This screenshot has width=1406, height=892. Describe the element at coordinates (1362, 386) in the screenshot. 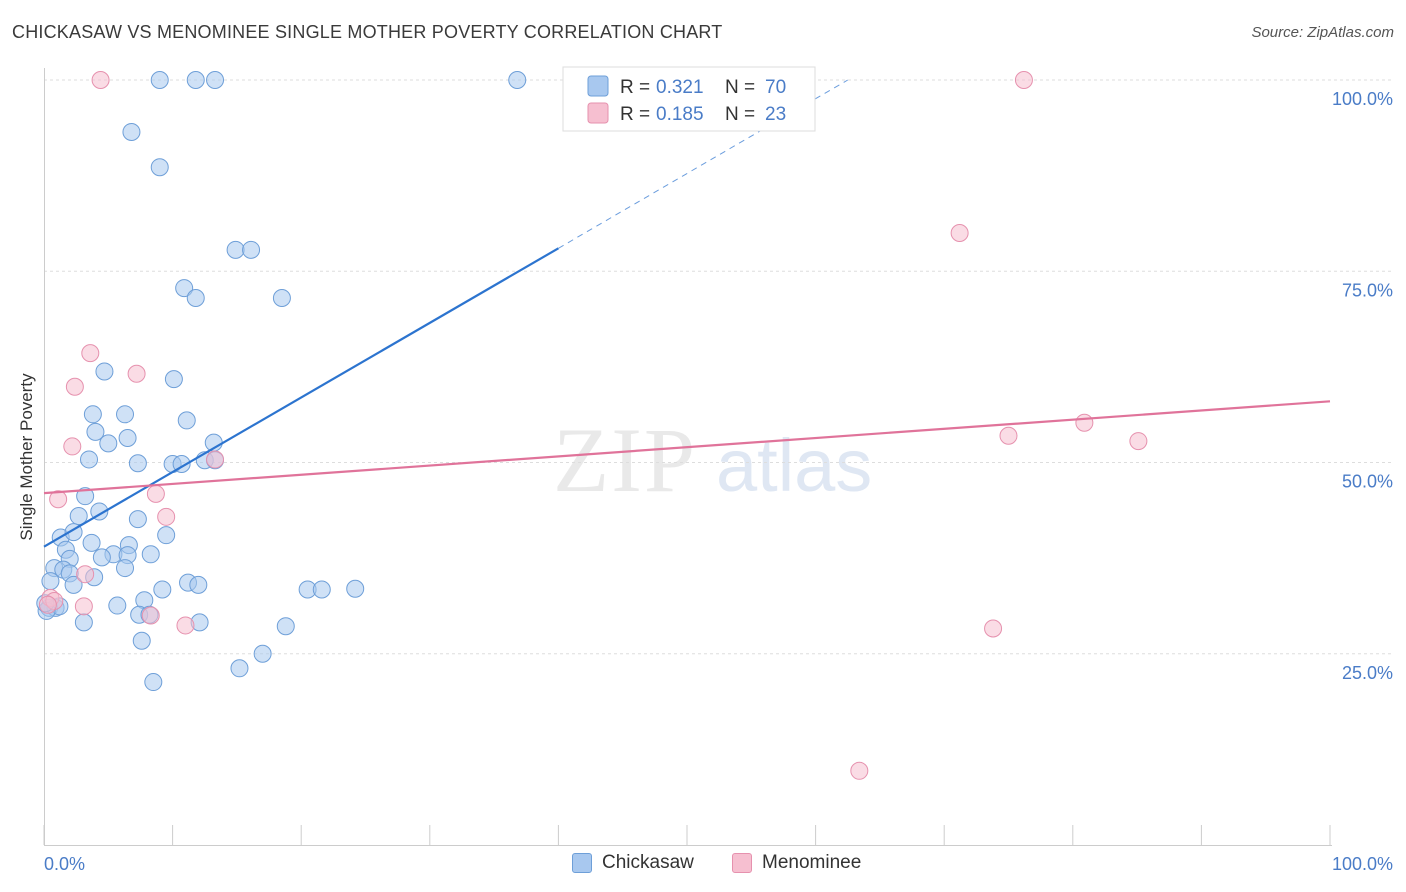

I see `y-tick-labels: 25.0% 50.0% 75.0% 100.0%` at that location.